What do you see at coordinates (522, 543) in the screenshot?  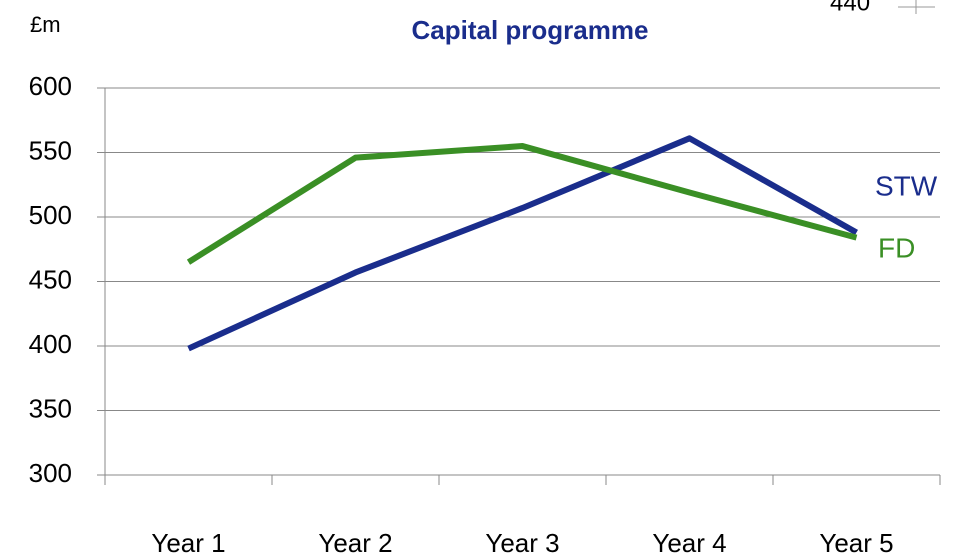 I see `x-tick-label: Year 3` at bounding box center [522, 543].